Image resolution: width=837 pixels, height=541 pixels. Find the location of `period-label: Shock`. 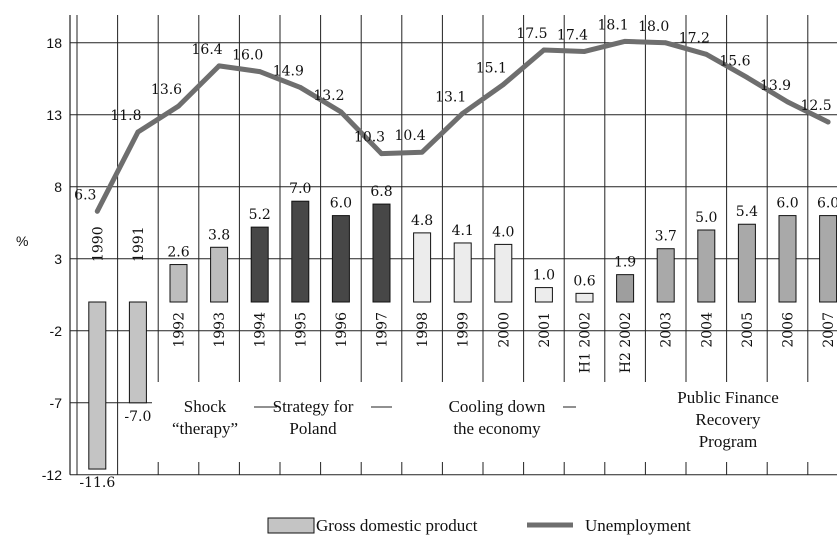

period-label: Shock is located at coordinates (205, 406).